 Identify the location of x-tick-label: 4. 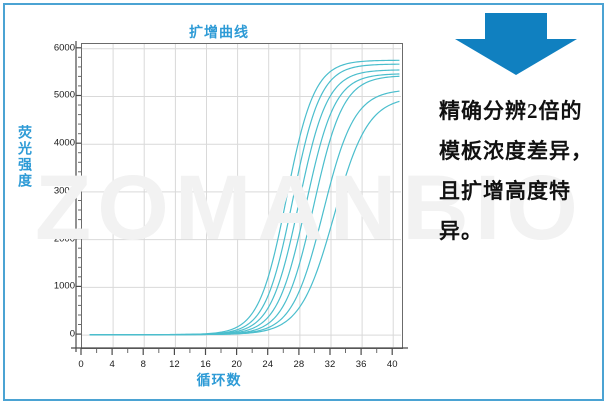
(112, 364).